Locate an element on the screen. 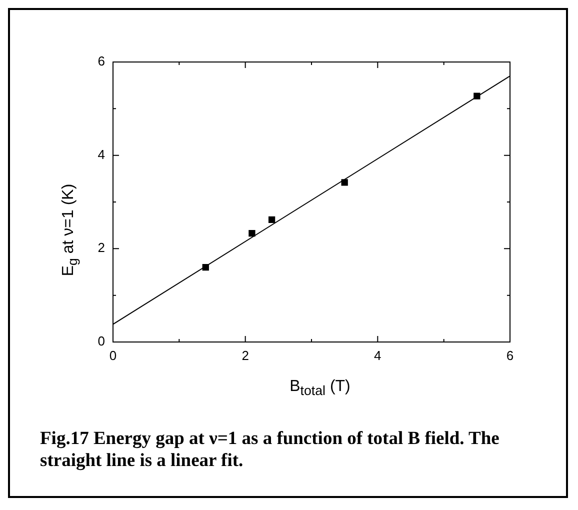 This screenshot has height=510, width=578. y-tick-label: 2 is located at coordinates (101, 248).